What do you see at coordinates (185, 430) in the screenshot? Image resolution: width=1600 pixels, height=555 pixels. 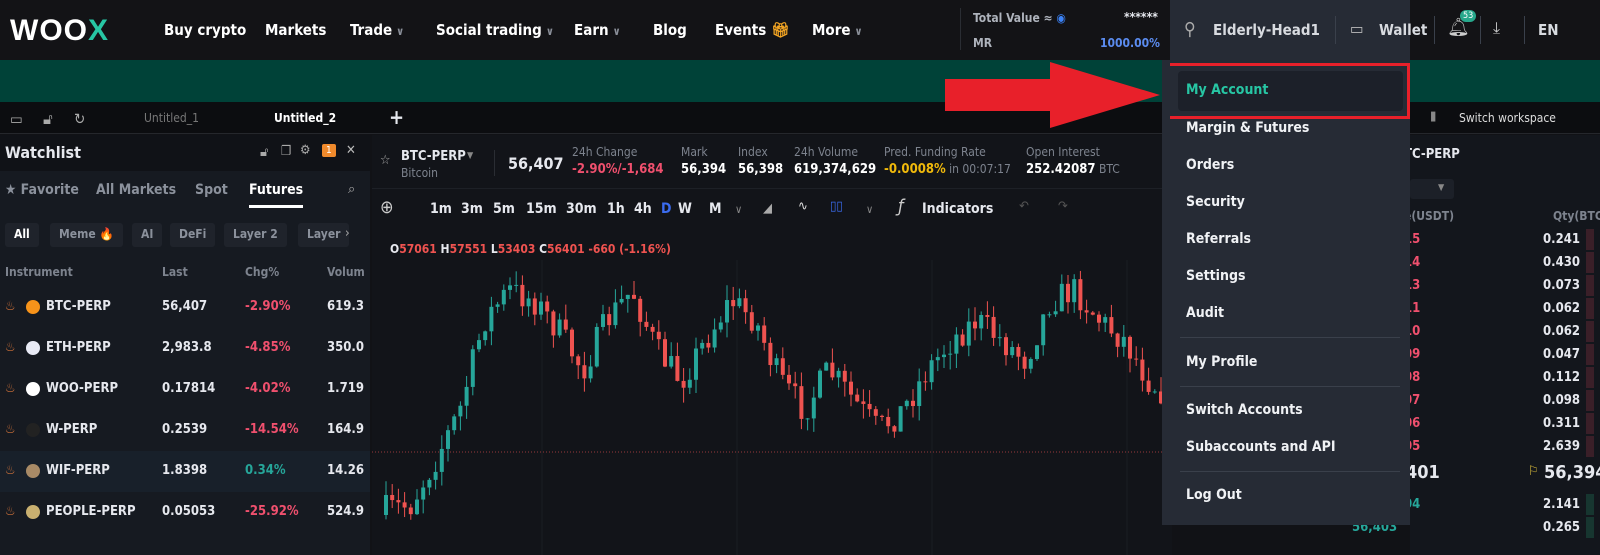 I see `table-row: ♨ W-PERP 0.2539 -14.54% 164.9` at bounding box center [185, 430].